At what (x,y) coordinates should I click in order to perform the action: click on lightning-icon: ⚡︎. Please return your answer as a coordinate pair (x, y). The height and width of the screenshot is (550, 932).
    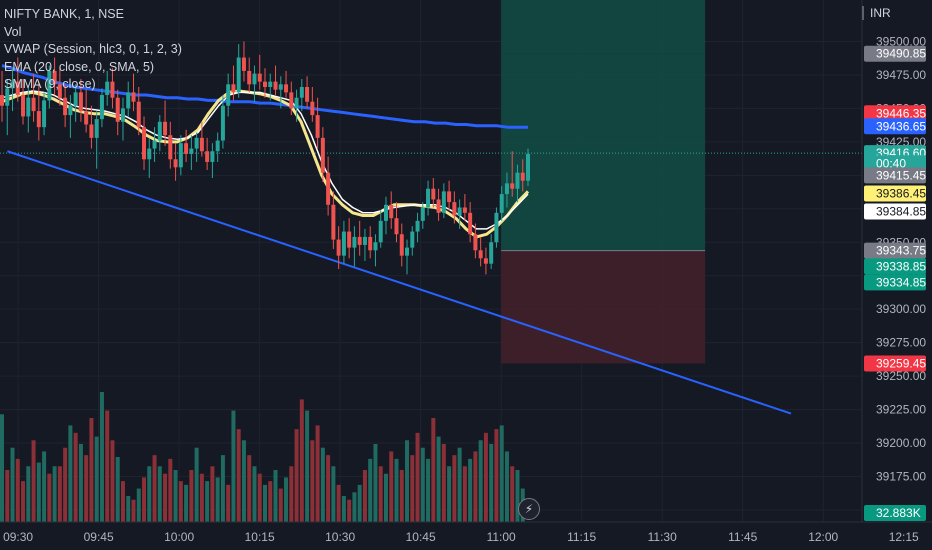
    Looking at the image, I should click on (529, 509).